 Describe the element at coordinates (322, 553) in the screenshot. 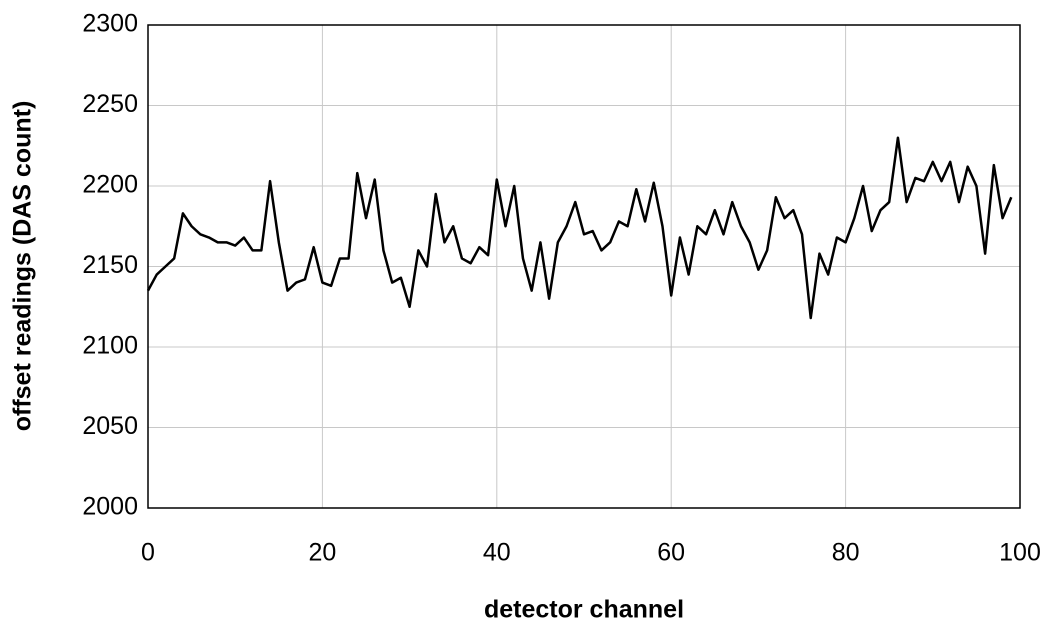

I see `x-tick-label: 20` at that location.